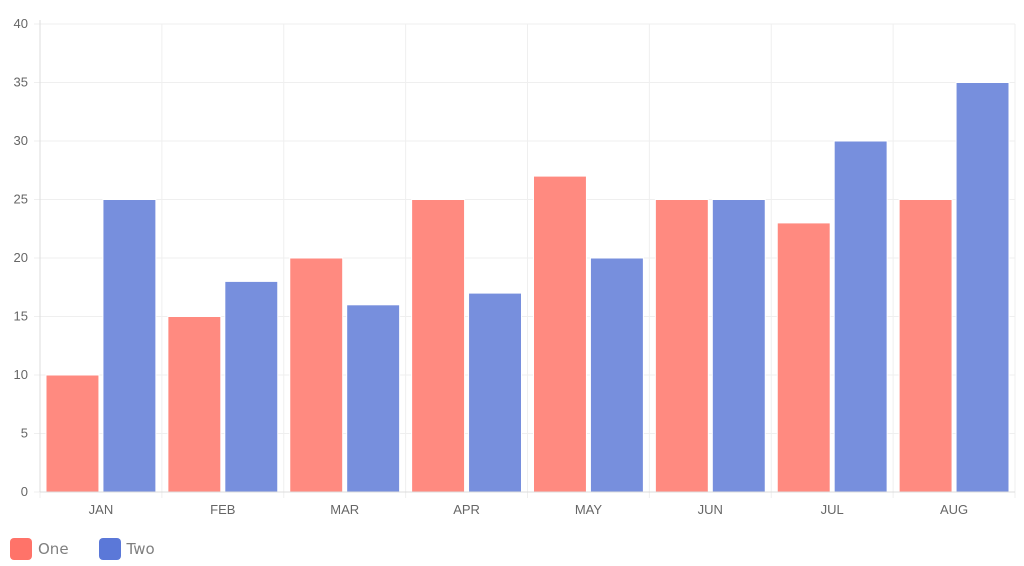 The image size is (1024, 566). Describe the element at coordinates (21, 140) in the screenshot. I see `y-tick-label: 30` at that location.